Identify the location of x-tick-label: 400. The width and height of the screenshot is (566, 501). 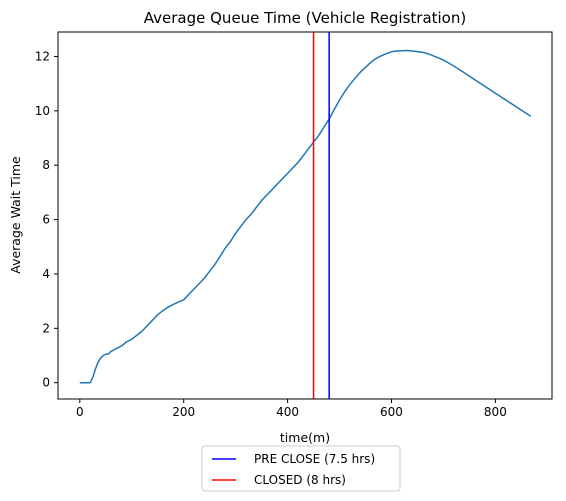
(287, 412).